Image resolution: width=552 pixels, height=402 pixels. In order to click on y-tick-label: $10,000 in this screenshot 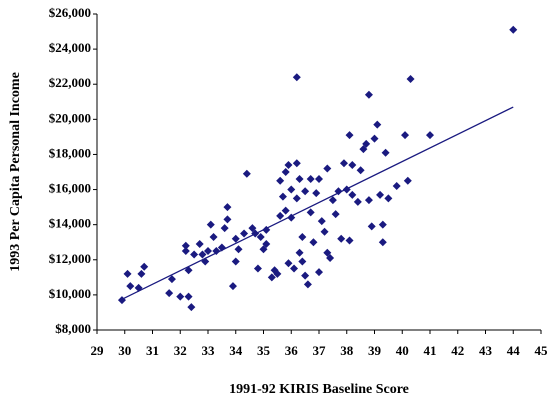, I will do `click(70, 293)`.